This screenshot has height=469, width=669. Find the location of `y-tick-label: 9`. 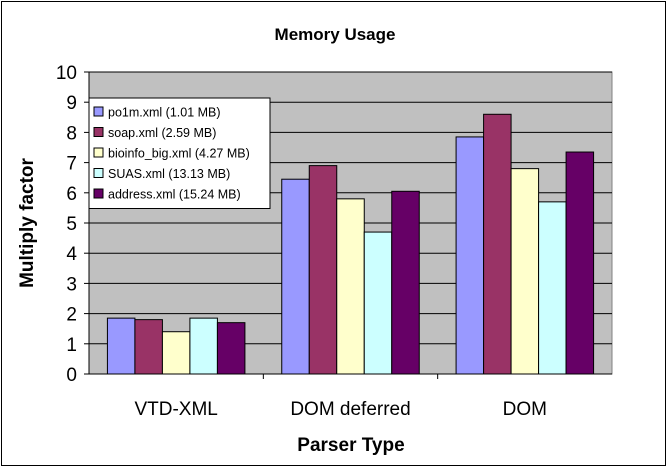

y-tick-label: 9 is located at coordinates (71, 103).